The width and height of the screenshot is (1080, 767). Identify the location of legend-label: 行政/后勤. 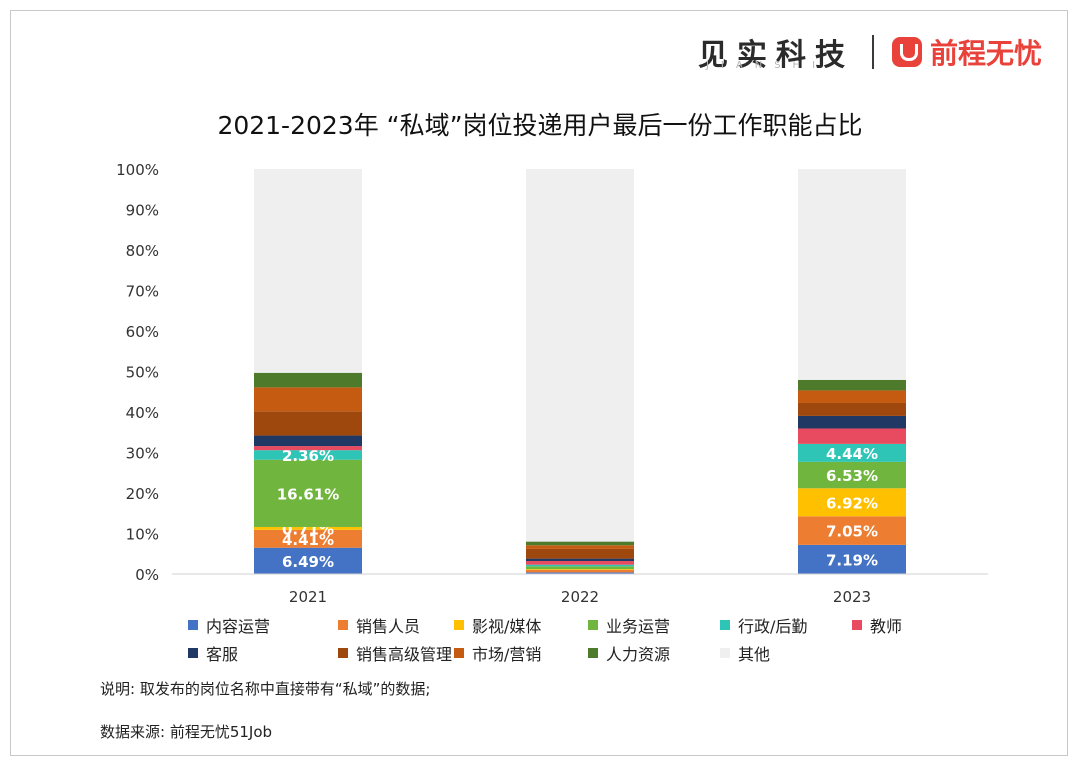
(773, 626).